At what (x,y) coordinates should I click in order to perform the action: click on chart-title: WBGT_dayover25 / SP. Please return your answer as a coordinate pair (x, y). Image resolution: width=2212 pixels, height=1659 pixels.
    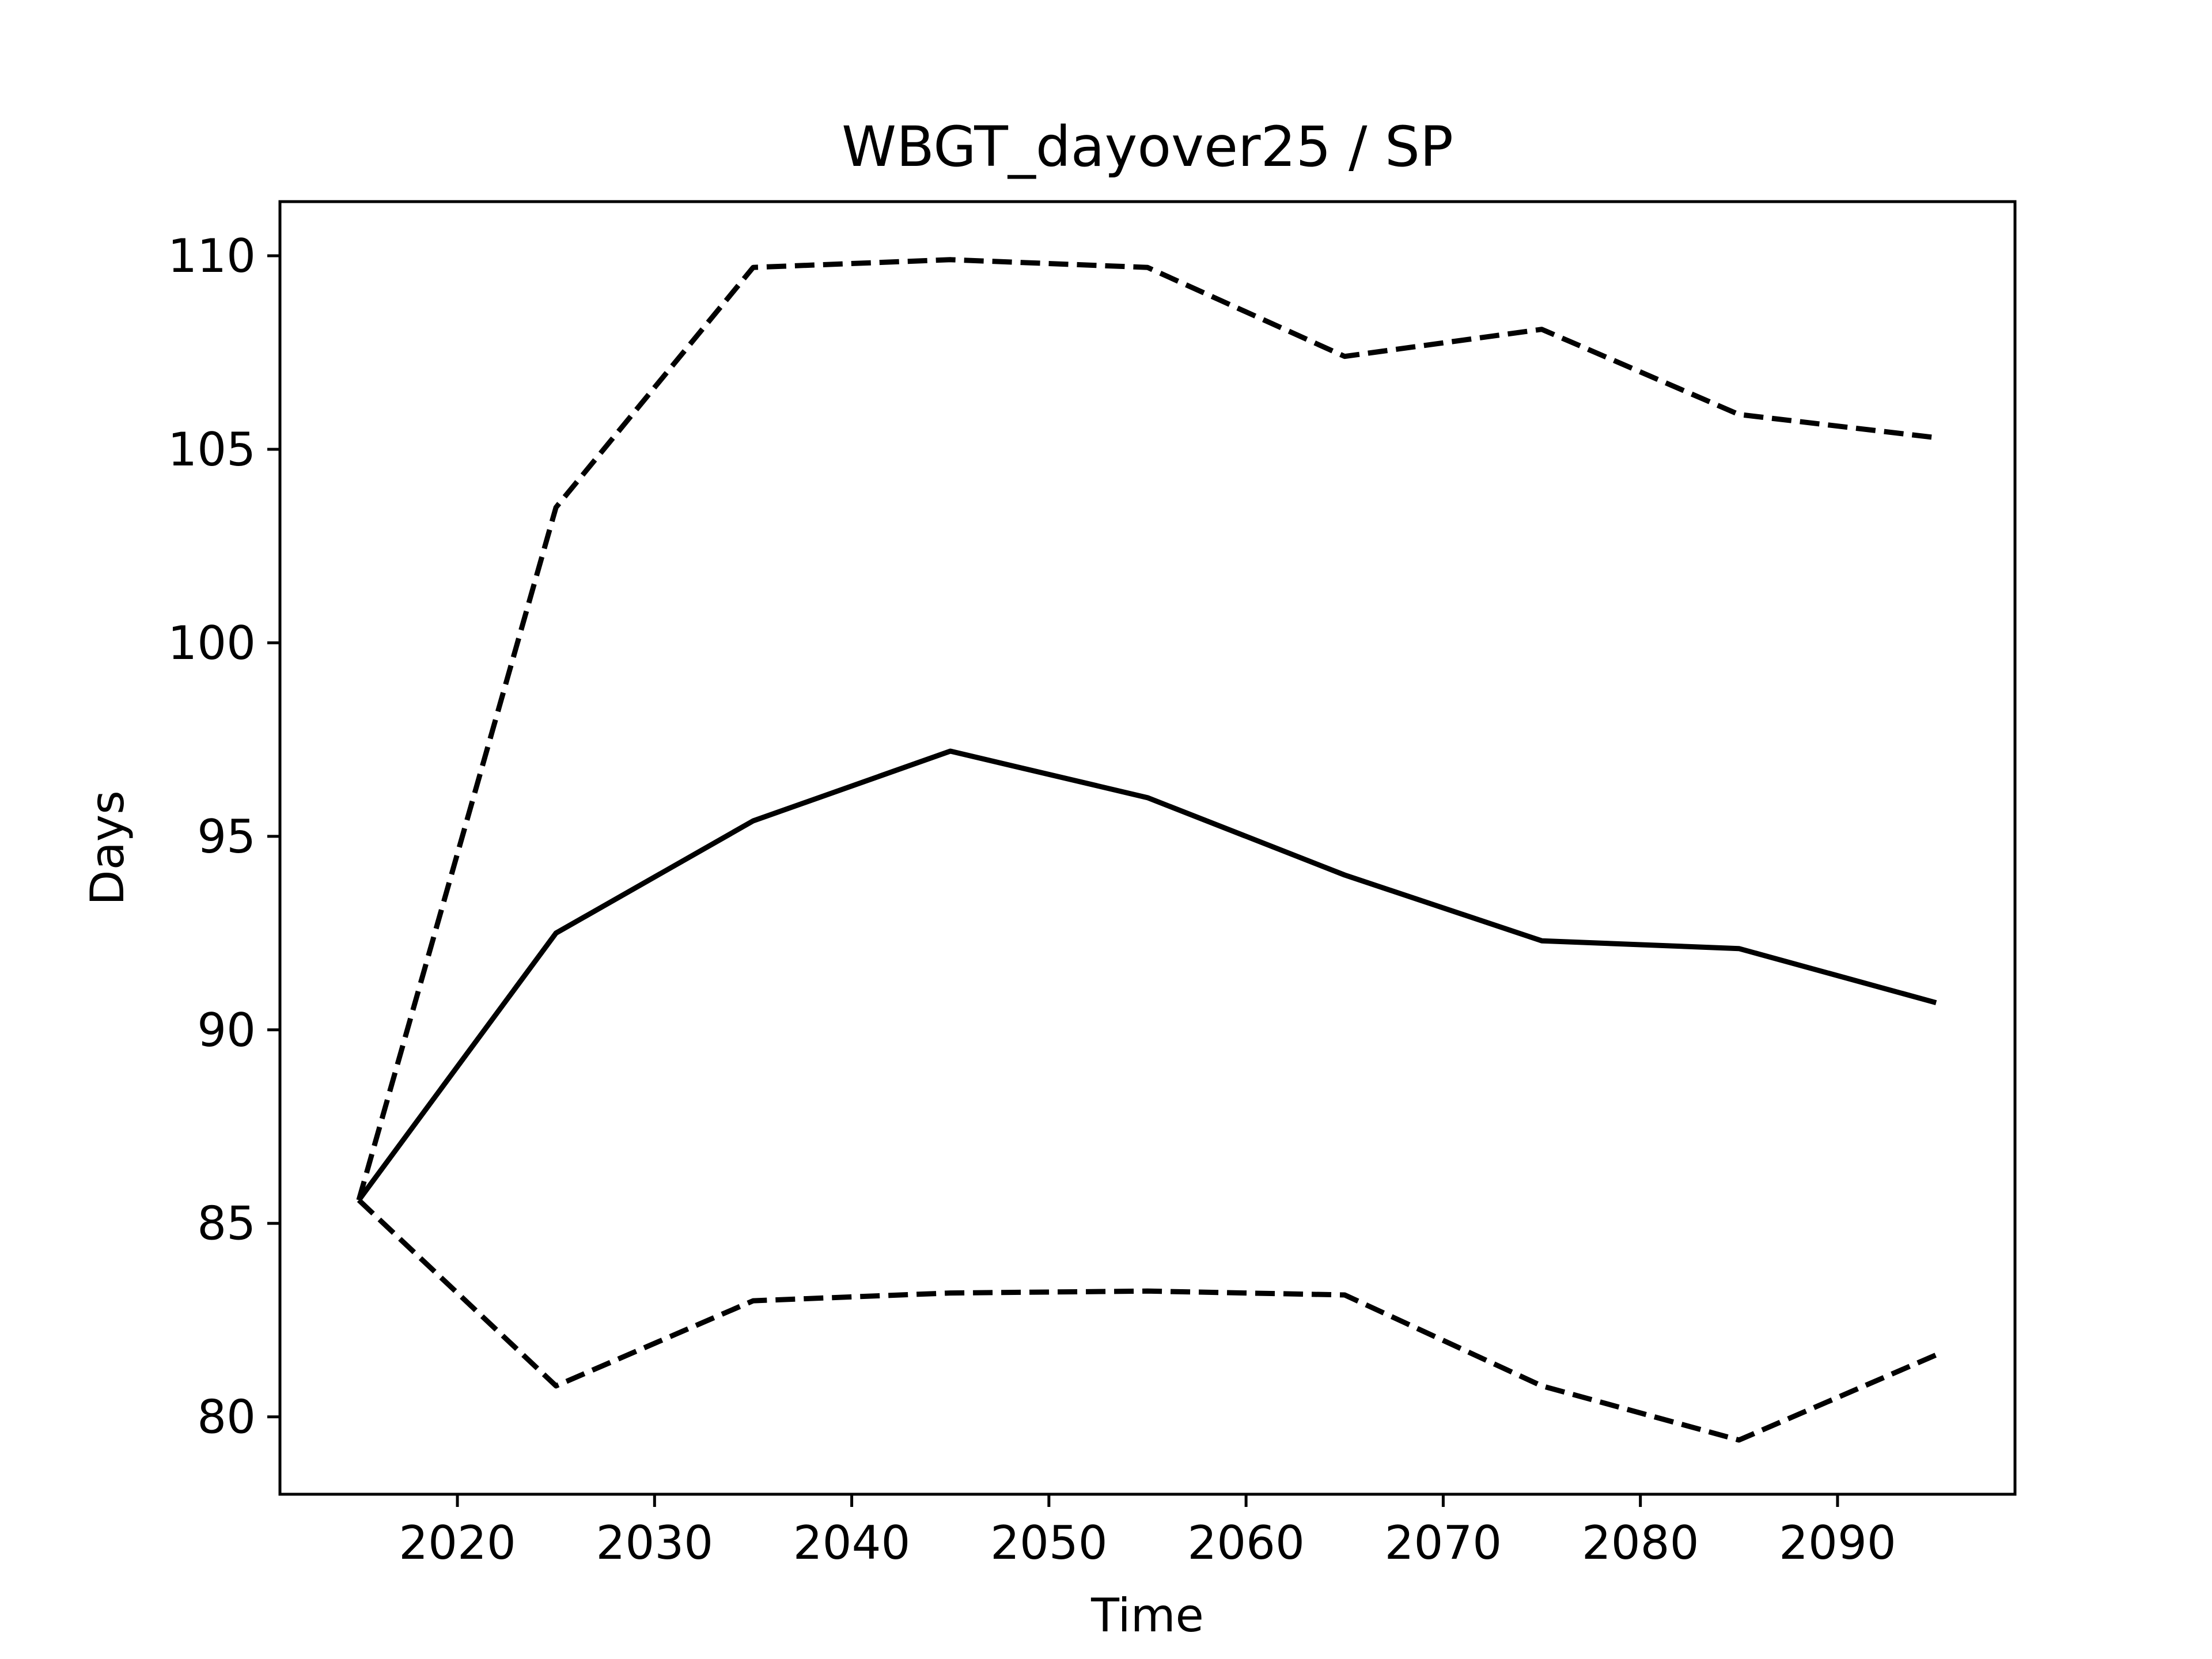
    Looking at the image, I should click on (1147, 147).